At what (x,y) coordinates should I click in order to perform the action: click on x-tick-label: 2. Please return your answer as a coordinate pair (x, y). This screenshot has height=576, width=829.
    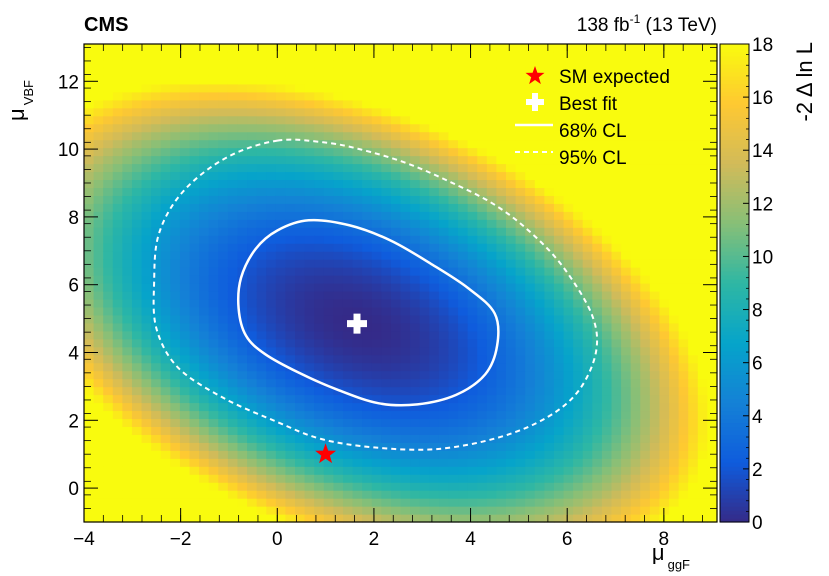
    Looking at the image, I should click on (374, 539).